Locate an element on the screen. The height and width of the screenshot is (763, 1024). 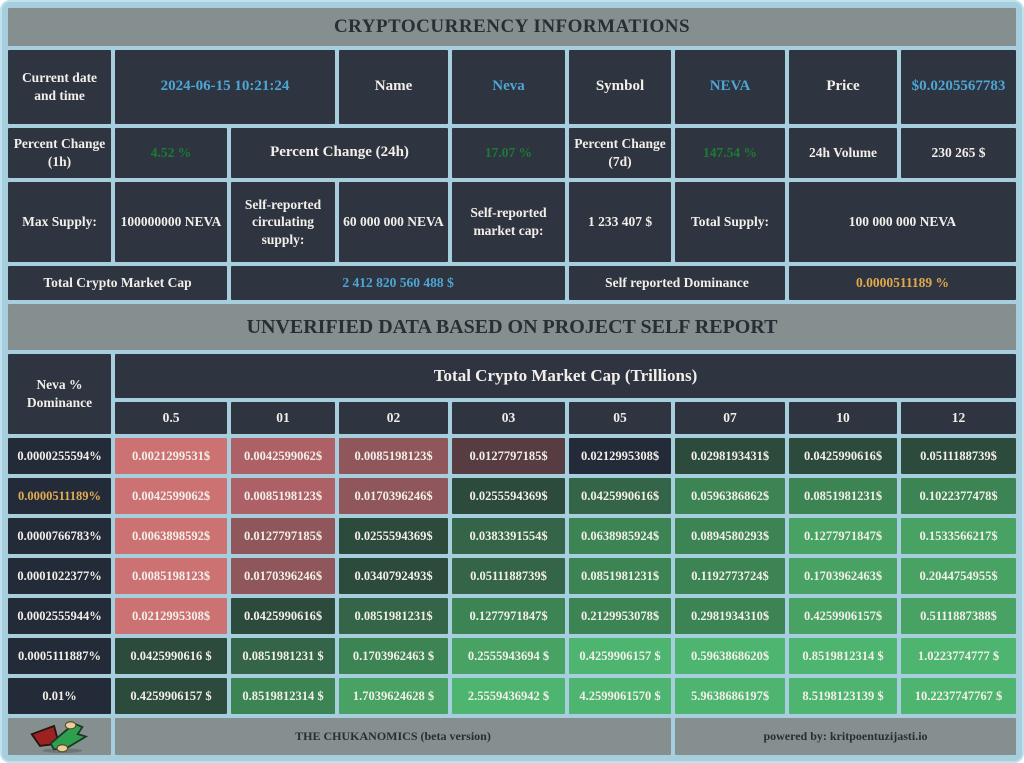
dominance-cell: 0.0000255594% is located at coordinates (59, 456).